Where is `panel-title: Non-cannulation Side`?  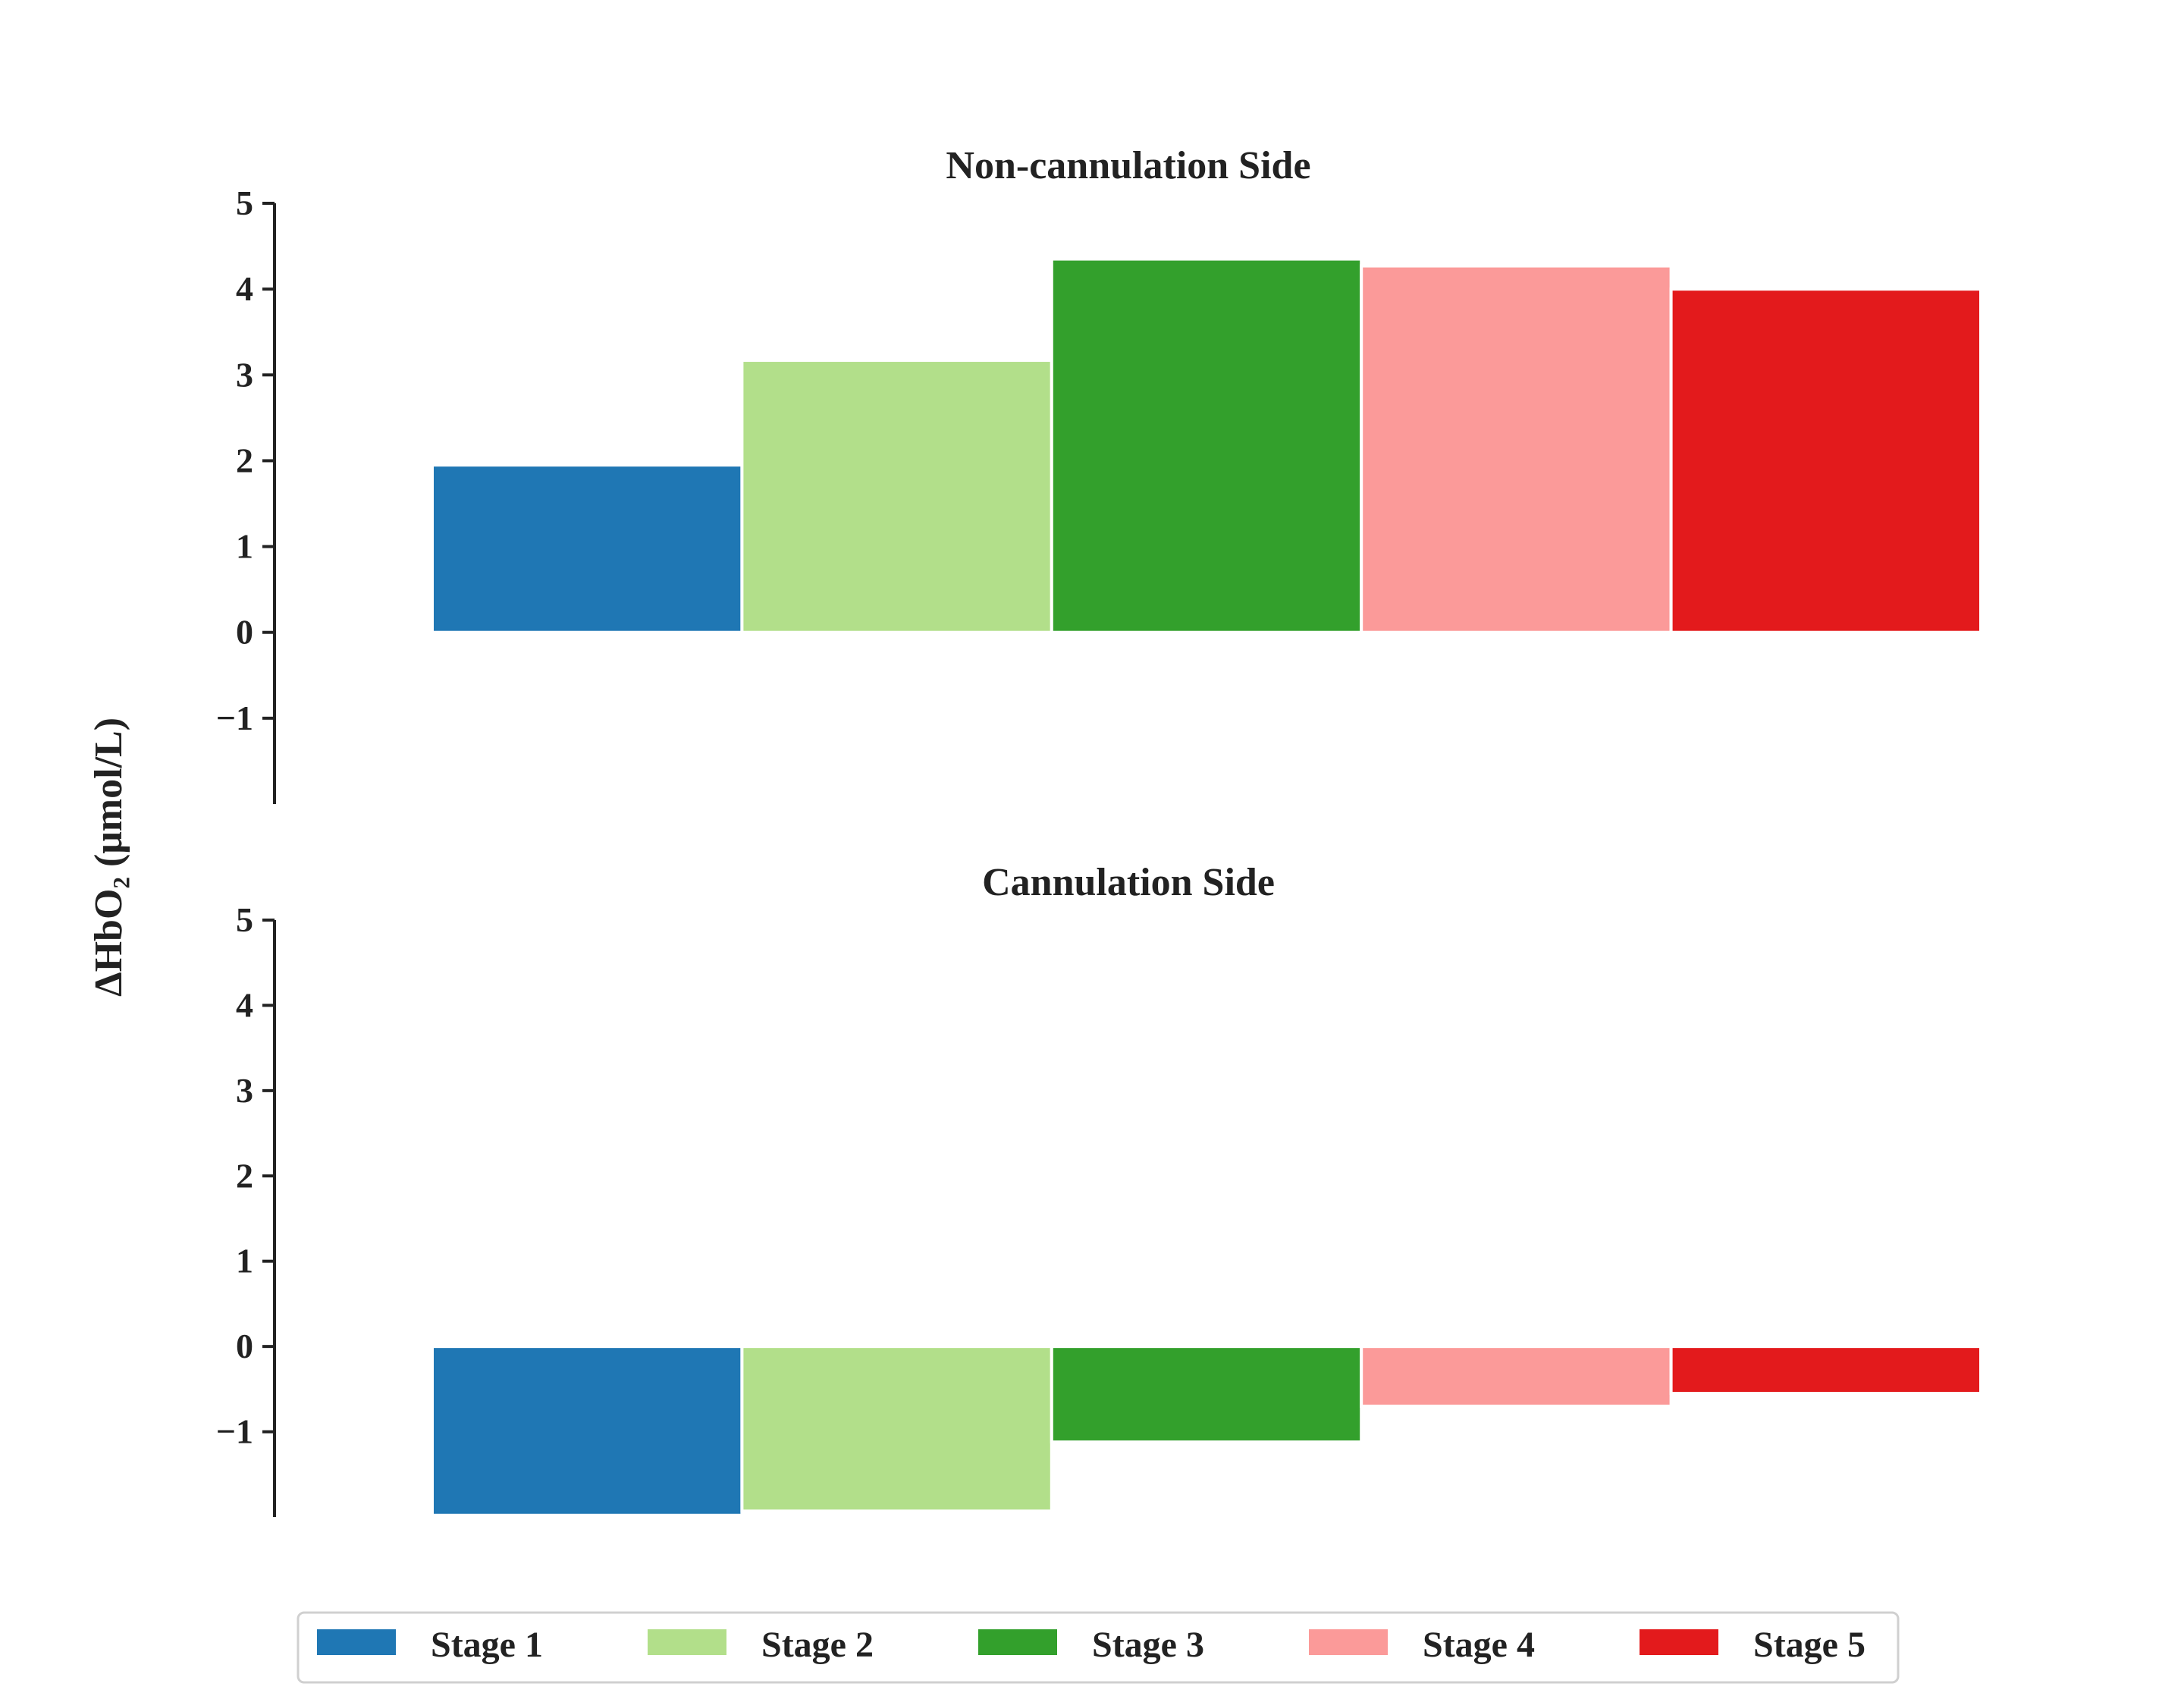 panel-title: Non-cannulation Side is located at coordinates (1128, 165).